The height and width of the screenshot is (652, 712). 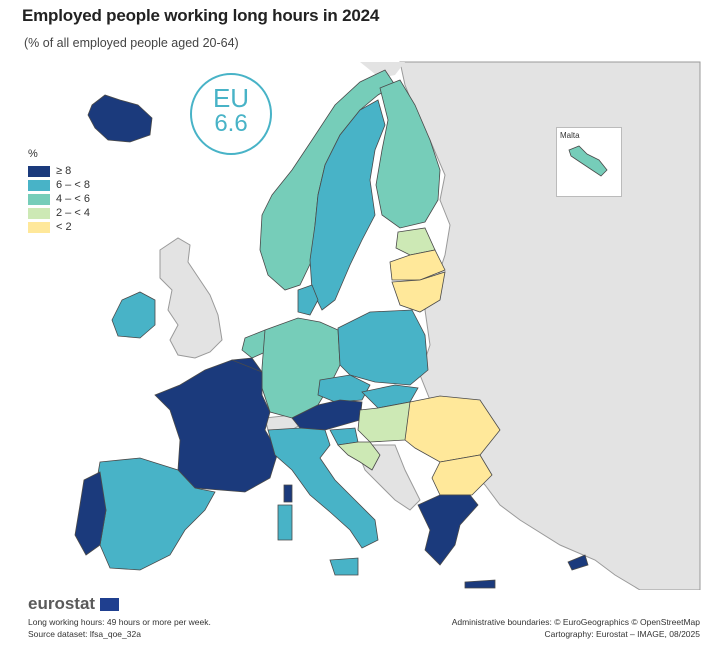 I want to click on legend-item: 2 – < 4, so click(x=59, y=213).